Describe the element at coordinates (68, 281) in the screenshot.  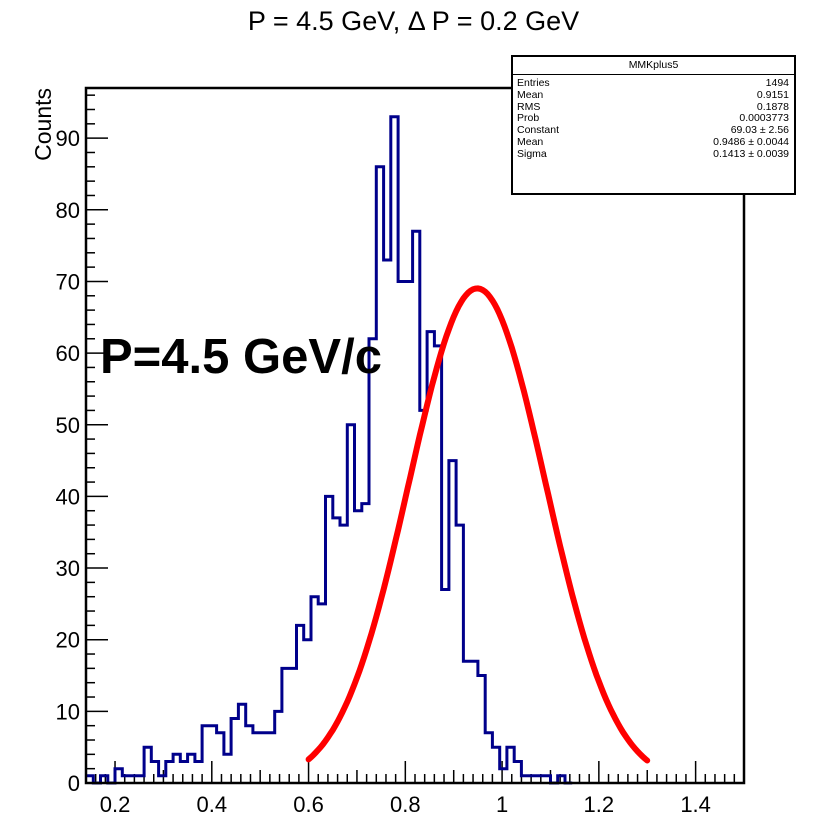
I see `y-tick-label: 70` at that location.